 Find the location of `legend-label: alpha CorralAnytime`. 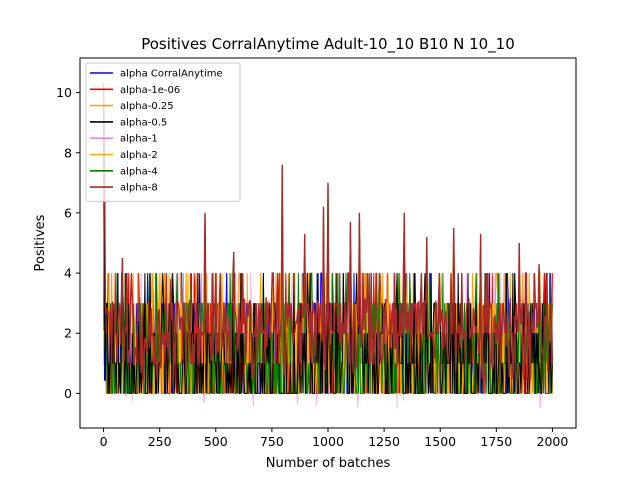

legend-label: alpha CorralAnytime is located at coordinates (171, 74).